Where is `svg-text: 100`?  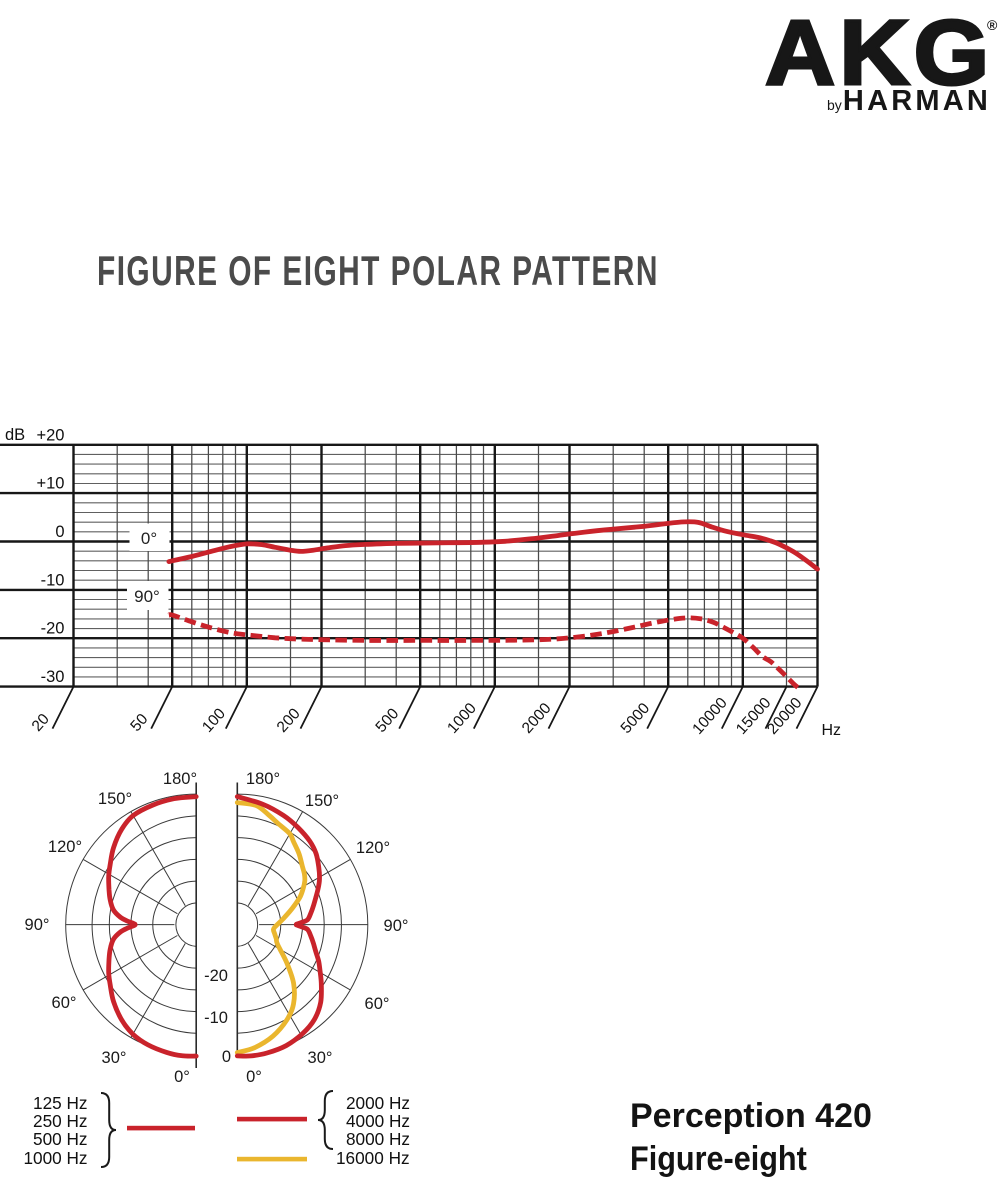 svg-text: 100 is located at coordinates (214, 720).